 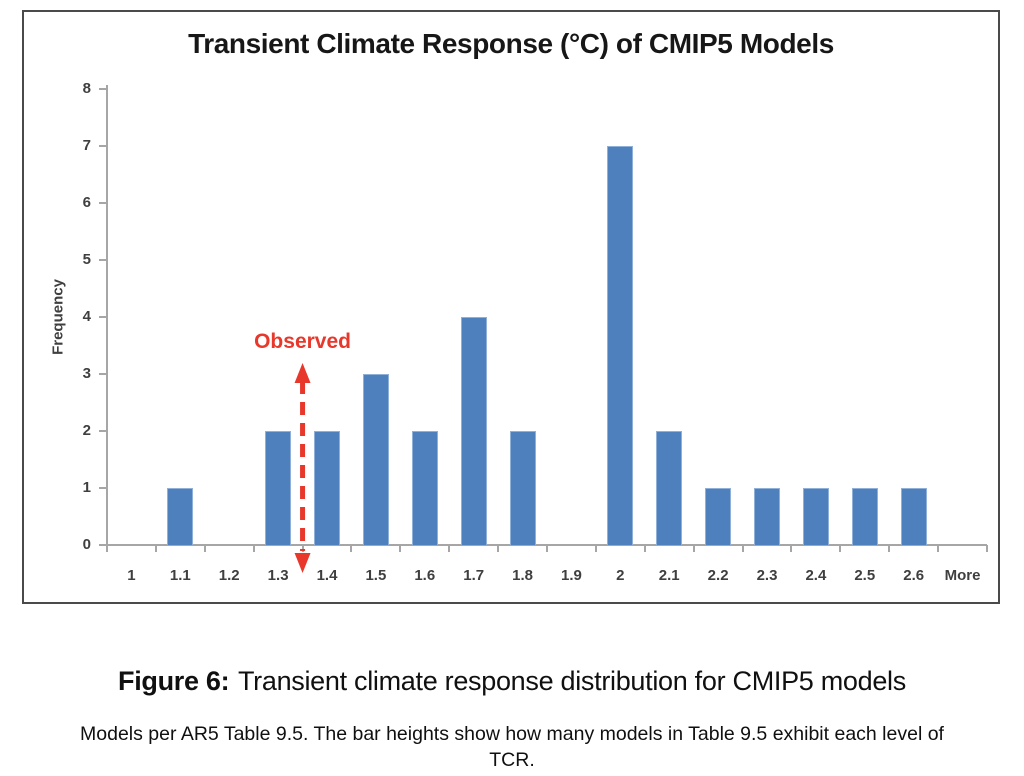 I want to click on bar-1.7, so click(x=473, y=431).